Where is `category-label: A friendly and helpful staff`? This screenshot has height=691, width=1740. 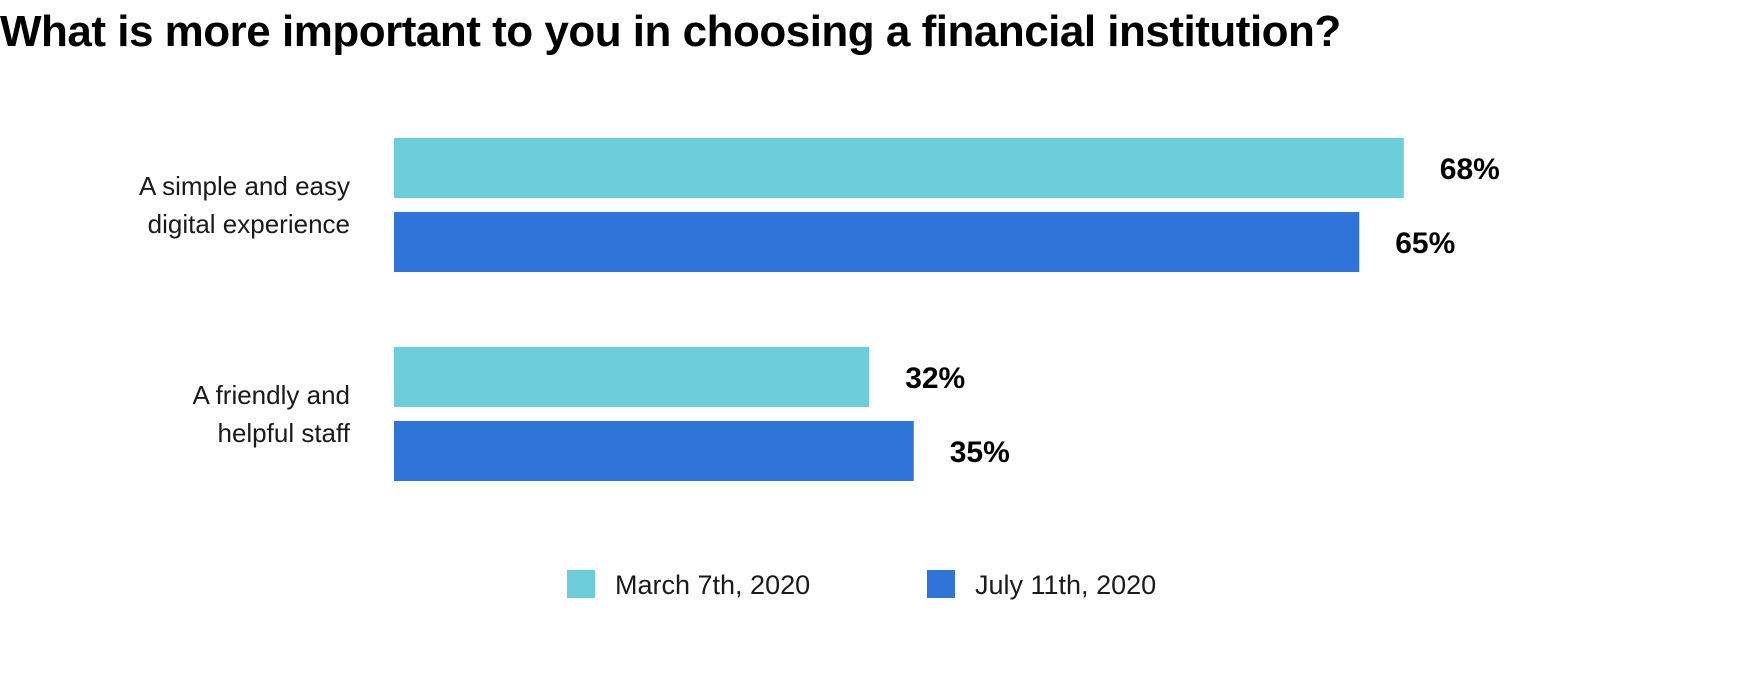
category-label: A friendly and helpful staff is located at coordinates (271, 414).